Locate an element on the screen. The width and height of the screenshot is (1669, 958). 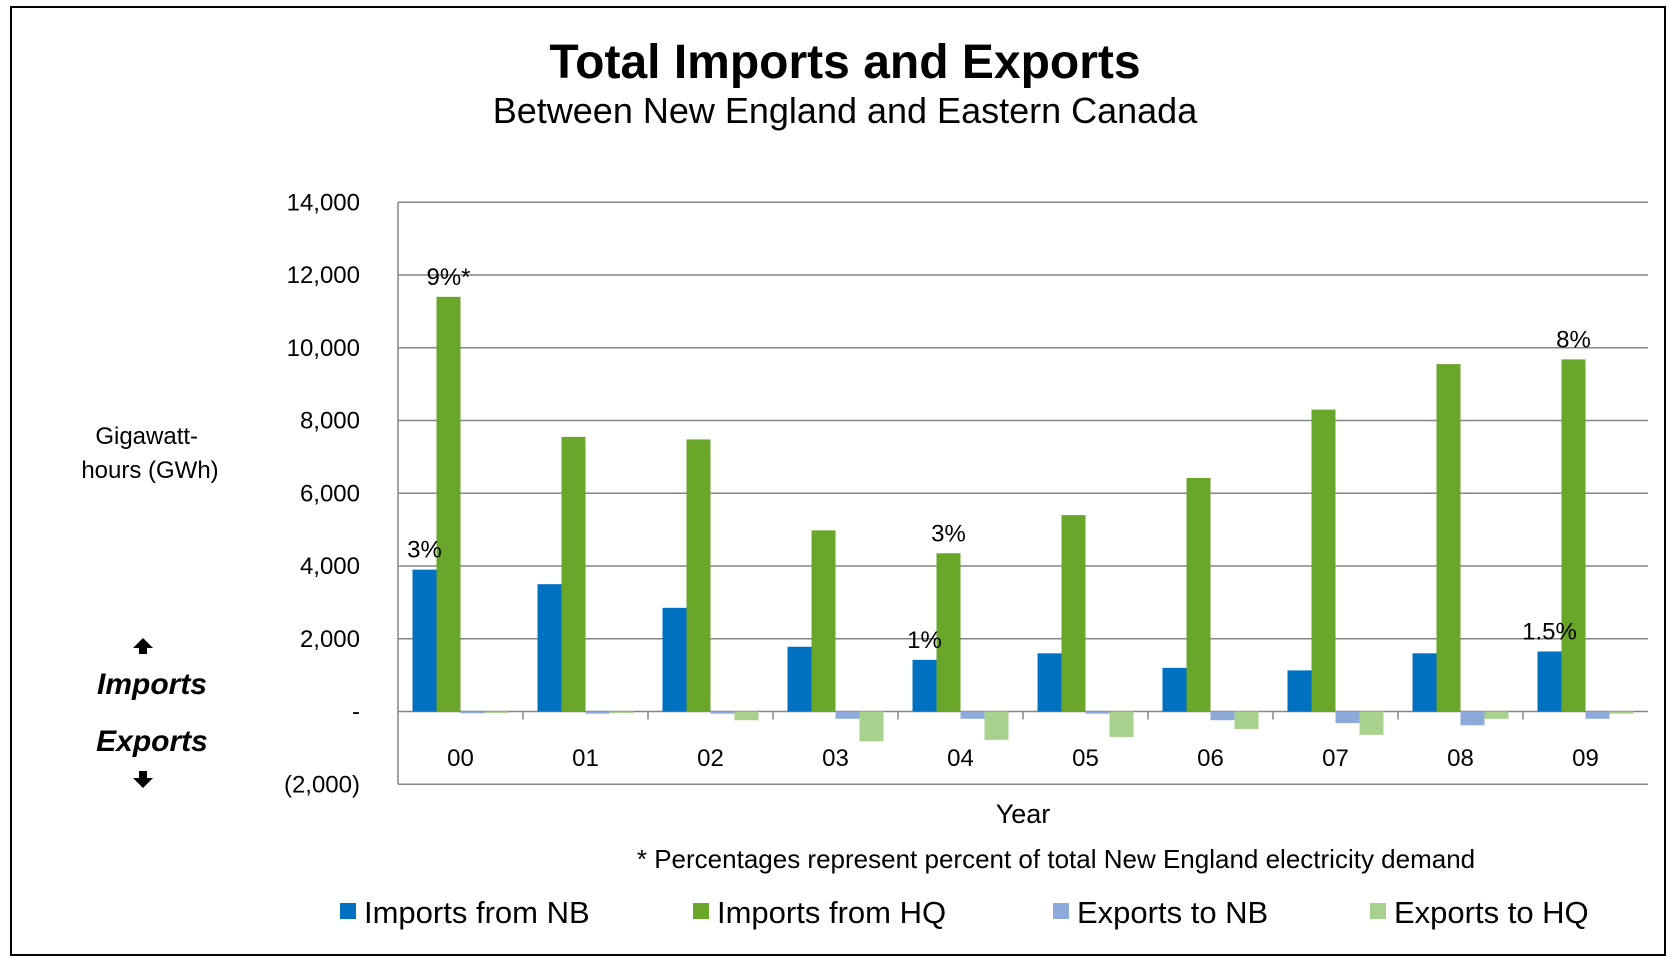
y-tick-label: 12,000 is located at coordinates (323, 275).